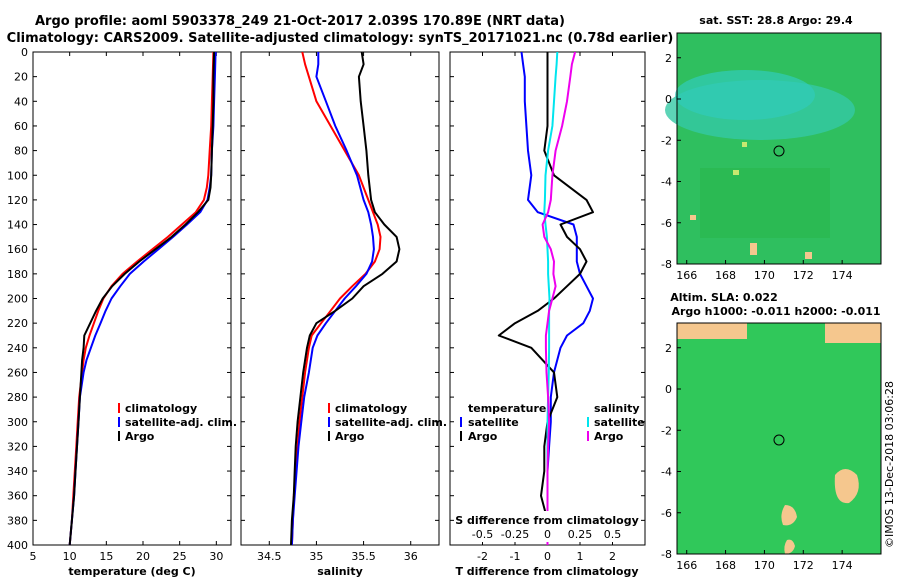 Image resolution: width=900 pixels, height=580 pixels. Describe the element at coordinates (17, 422) in the screenshot. I see `depth-tick-label: 300` at that location.